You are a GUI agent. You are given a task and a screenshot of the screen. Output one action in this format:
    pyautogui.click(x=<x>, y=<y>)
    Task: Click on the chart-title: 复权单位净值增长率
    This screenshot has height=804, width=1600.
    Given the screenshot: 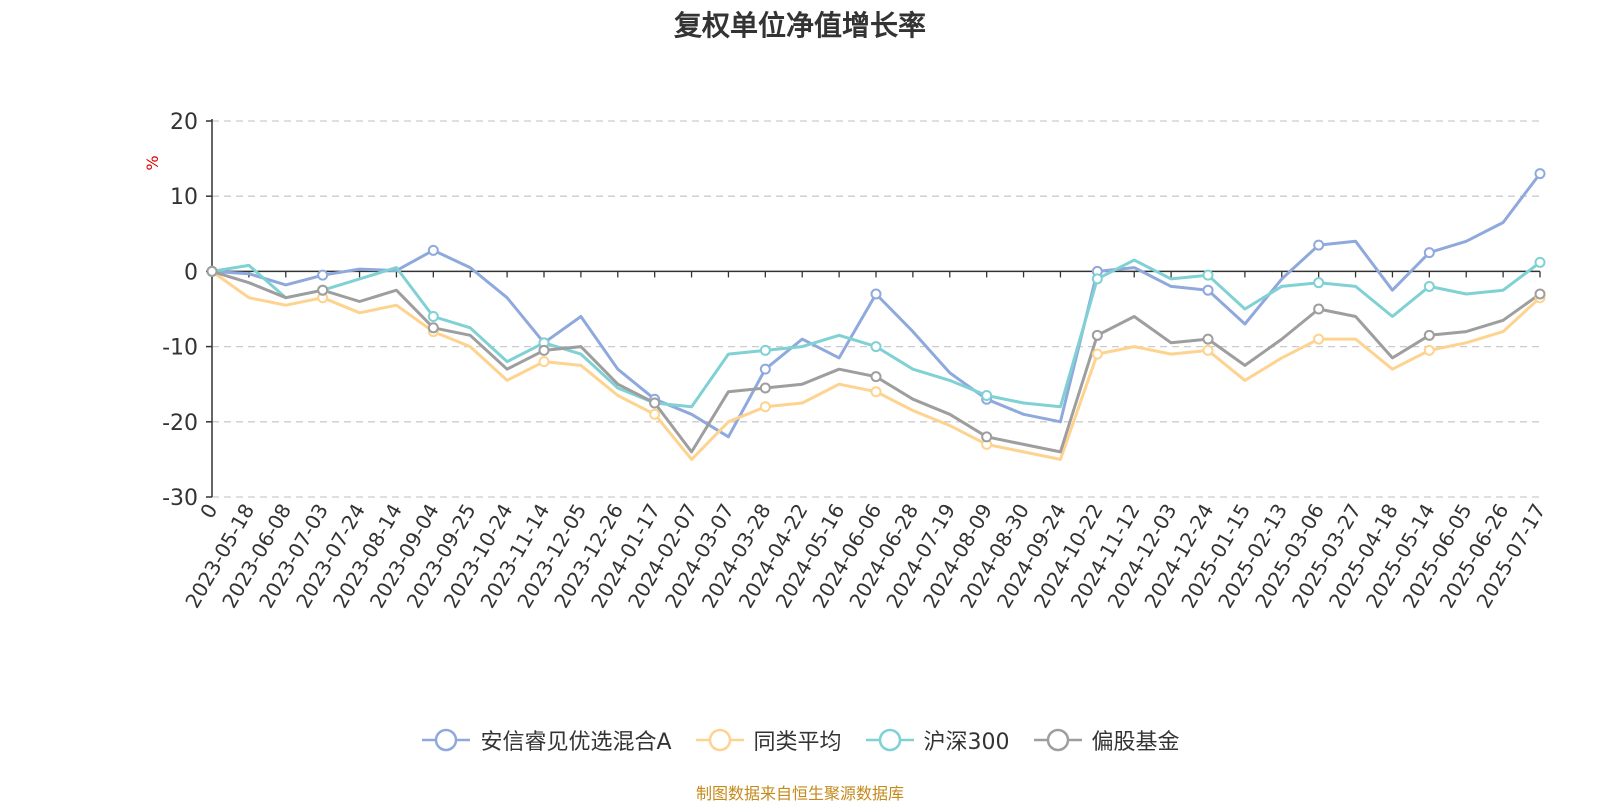 What is the action you would take?
    pyautogui.click(x=799, y=25)
    